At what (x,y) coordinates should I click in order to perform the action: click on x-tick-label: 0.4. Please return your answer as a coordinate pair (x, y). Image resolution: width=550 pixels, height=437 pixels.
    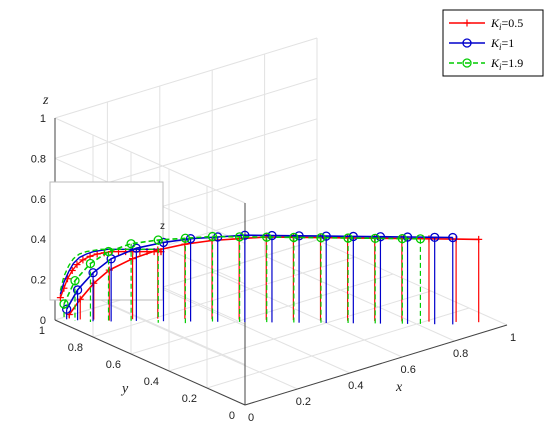
    Looking at the image, I should click on (355, 386).